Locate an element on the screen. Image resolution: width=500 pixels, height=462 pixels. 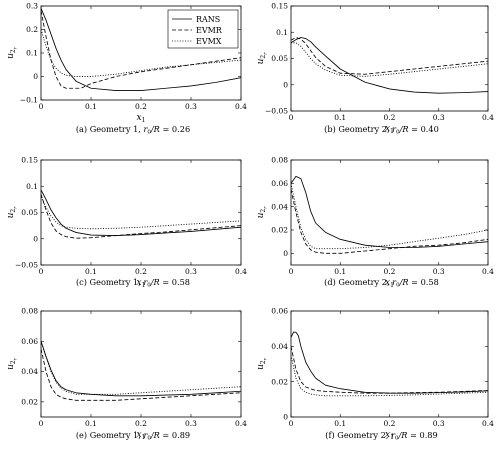
legend-label-evmx: EVMX is located at coordinates (209, 41).